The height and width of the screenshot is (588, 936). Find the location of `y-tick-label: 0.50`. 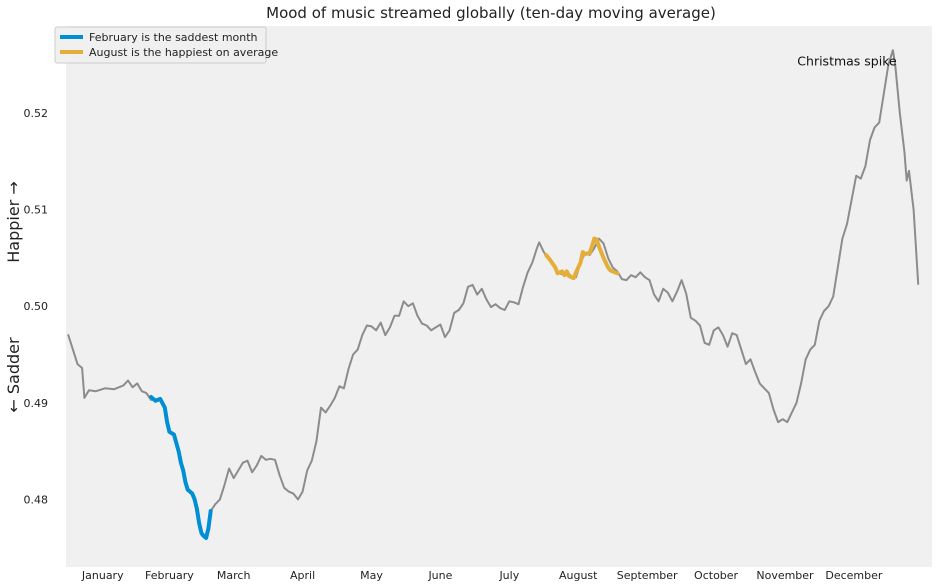

y-tick-label: 0.50 is located at coordinates (36, 306).